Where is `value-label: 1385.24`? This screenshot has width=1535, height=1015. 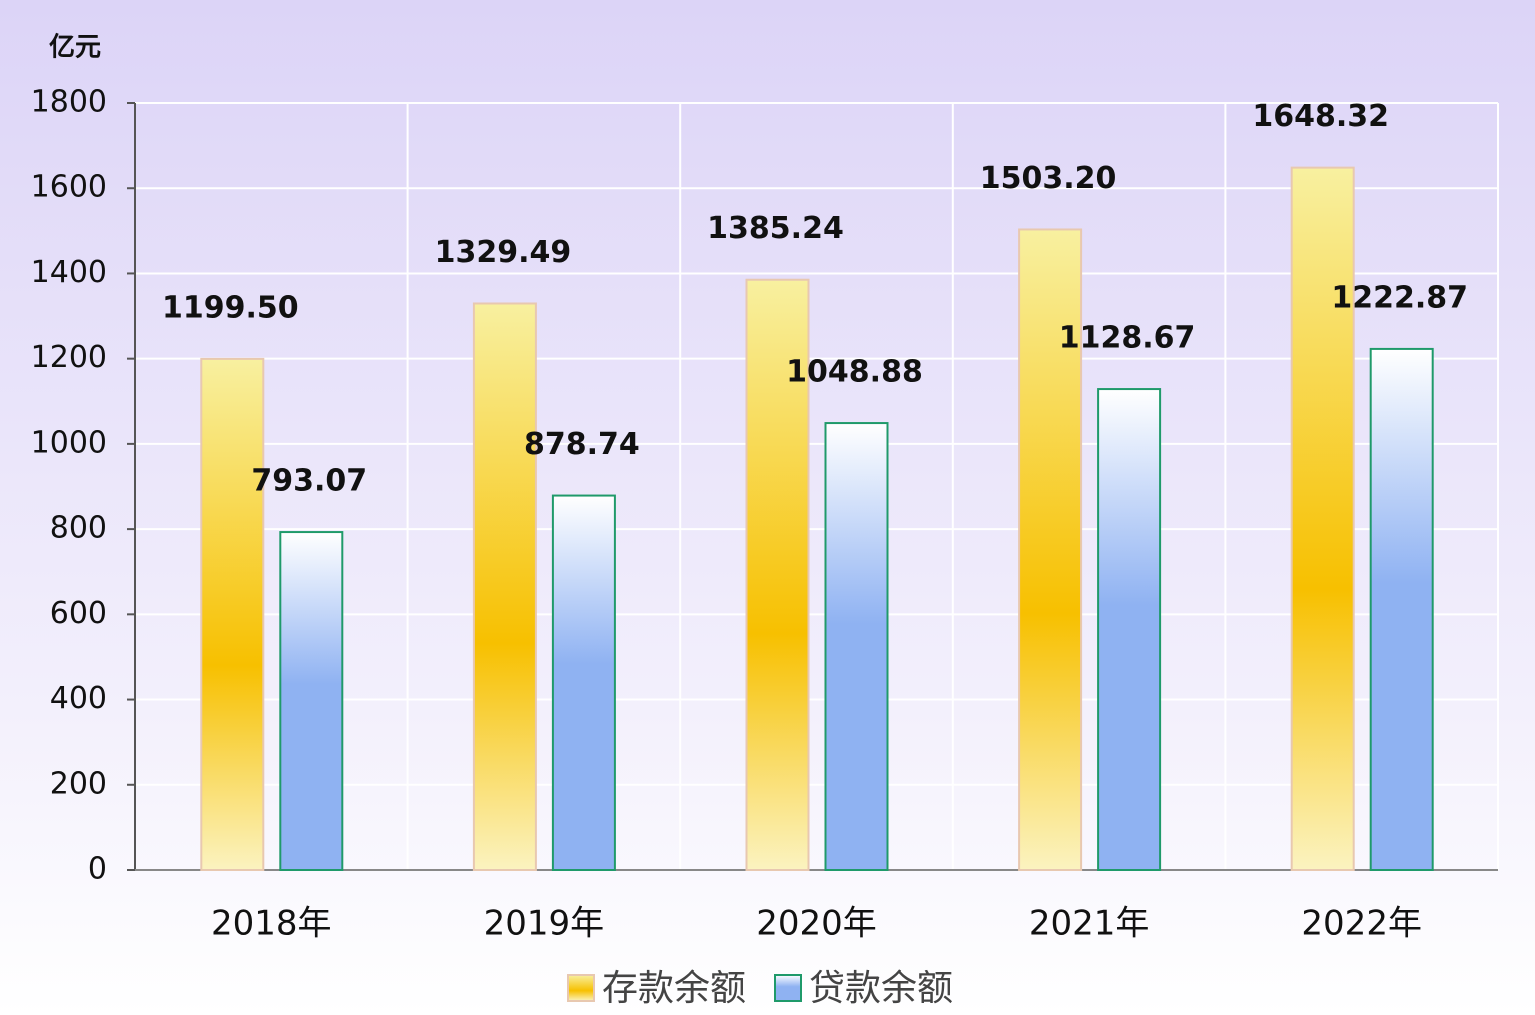
value-label: 1385.24 is located at coordinates (775, 228).